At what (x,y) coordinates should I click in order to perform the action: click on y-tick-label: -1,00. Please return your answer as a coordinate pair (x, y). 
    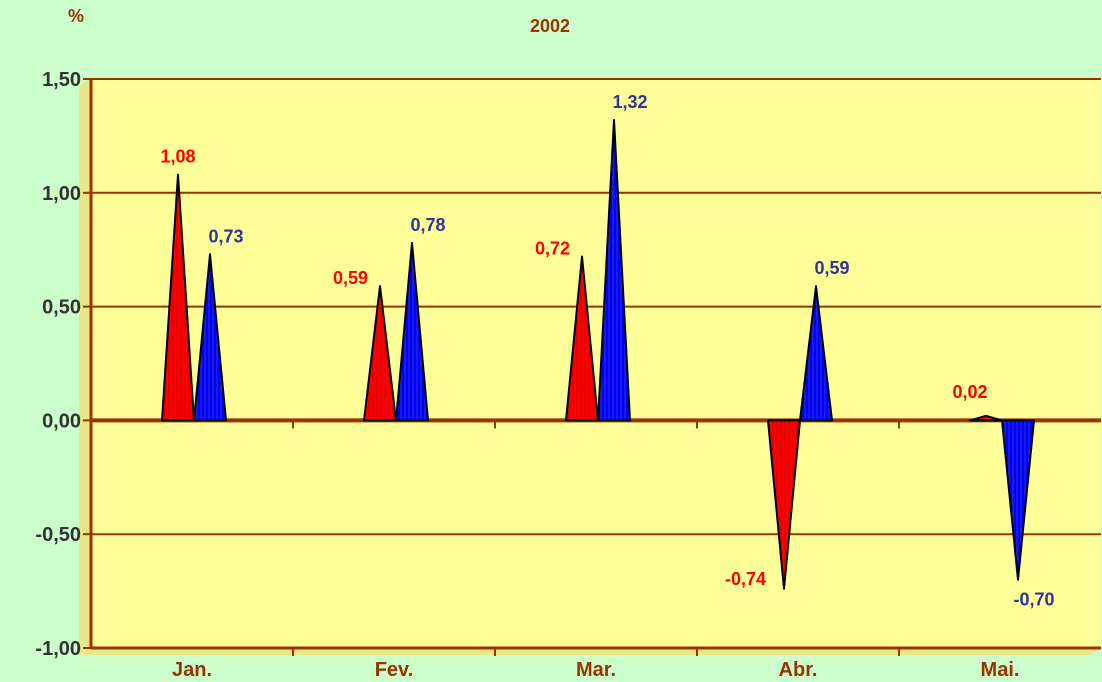
    Looking at the image, I should click on (58, 649).